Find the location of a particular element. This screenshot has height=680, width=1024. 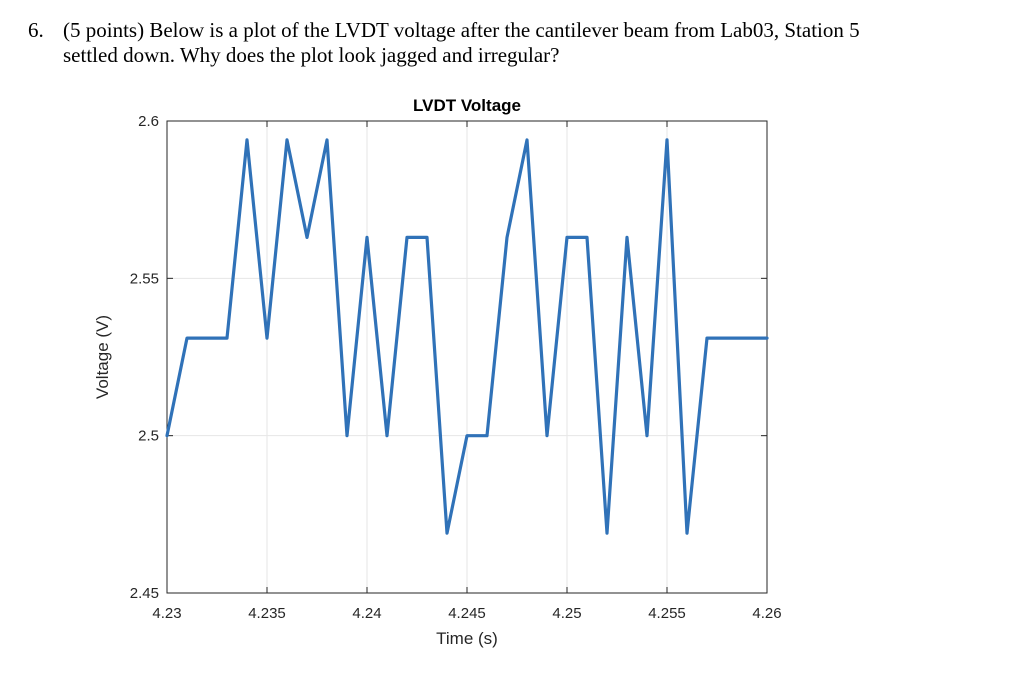

y-tick-label: 2.45 is located at coordinates (144, 593).